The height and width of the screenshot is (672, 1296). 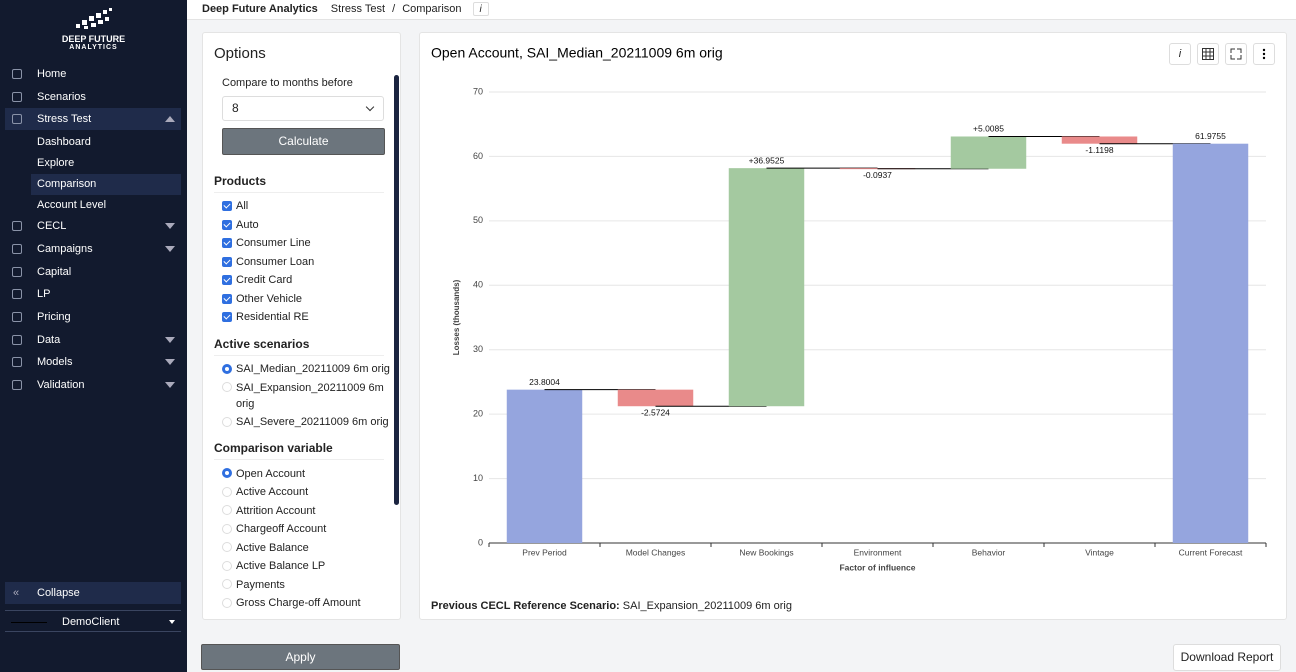 I want to click on x-tick-label: Current Forecast, so click(x=1211, y=552).